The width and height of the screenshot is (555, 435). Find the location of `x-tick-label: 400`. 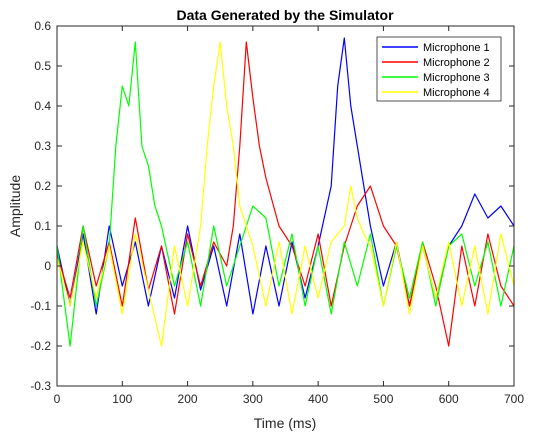

x-tick-label: 400 is located at coordinates (318, 399).